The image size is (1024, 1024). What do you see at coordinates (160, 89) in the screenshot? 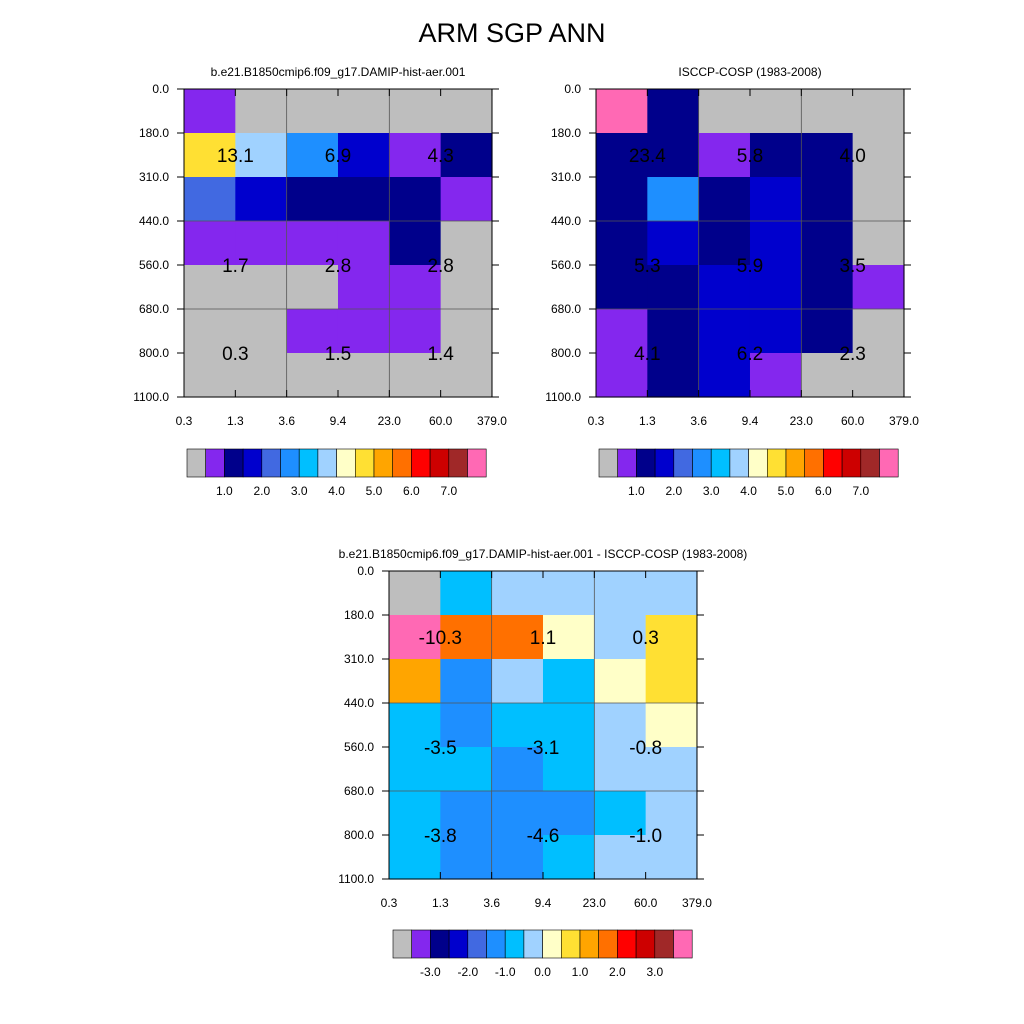
I see `y-tick-label: 0.0` at bounding box center [160, 89].